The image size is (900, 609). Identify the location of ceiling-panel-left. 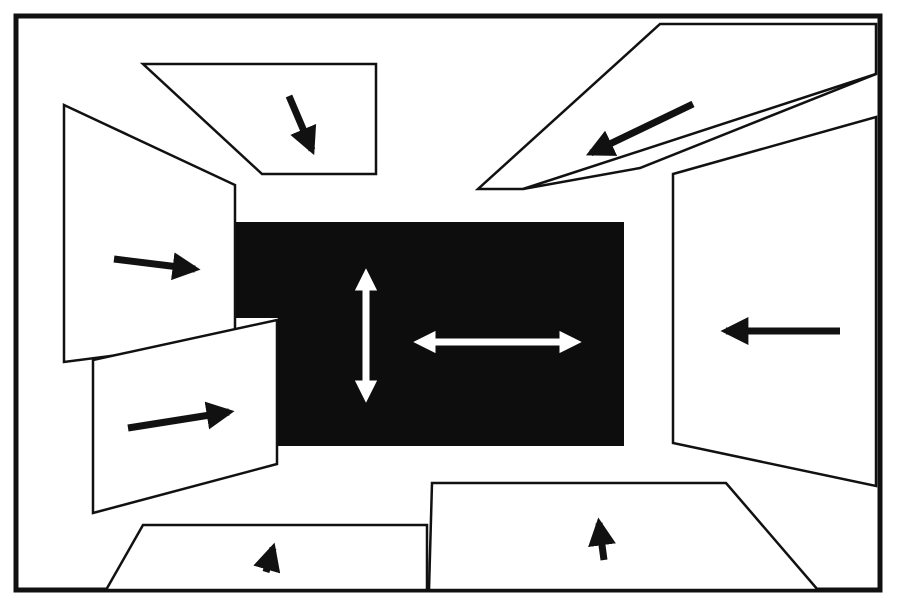
(258, 119).